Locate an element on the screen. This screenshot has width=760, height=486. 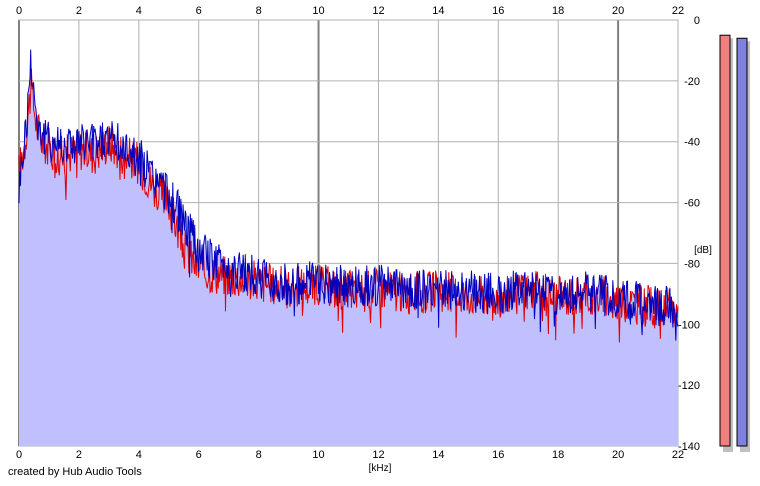
y-axis-label: [dB] is located at coordinates (703, 250).